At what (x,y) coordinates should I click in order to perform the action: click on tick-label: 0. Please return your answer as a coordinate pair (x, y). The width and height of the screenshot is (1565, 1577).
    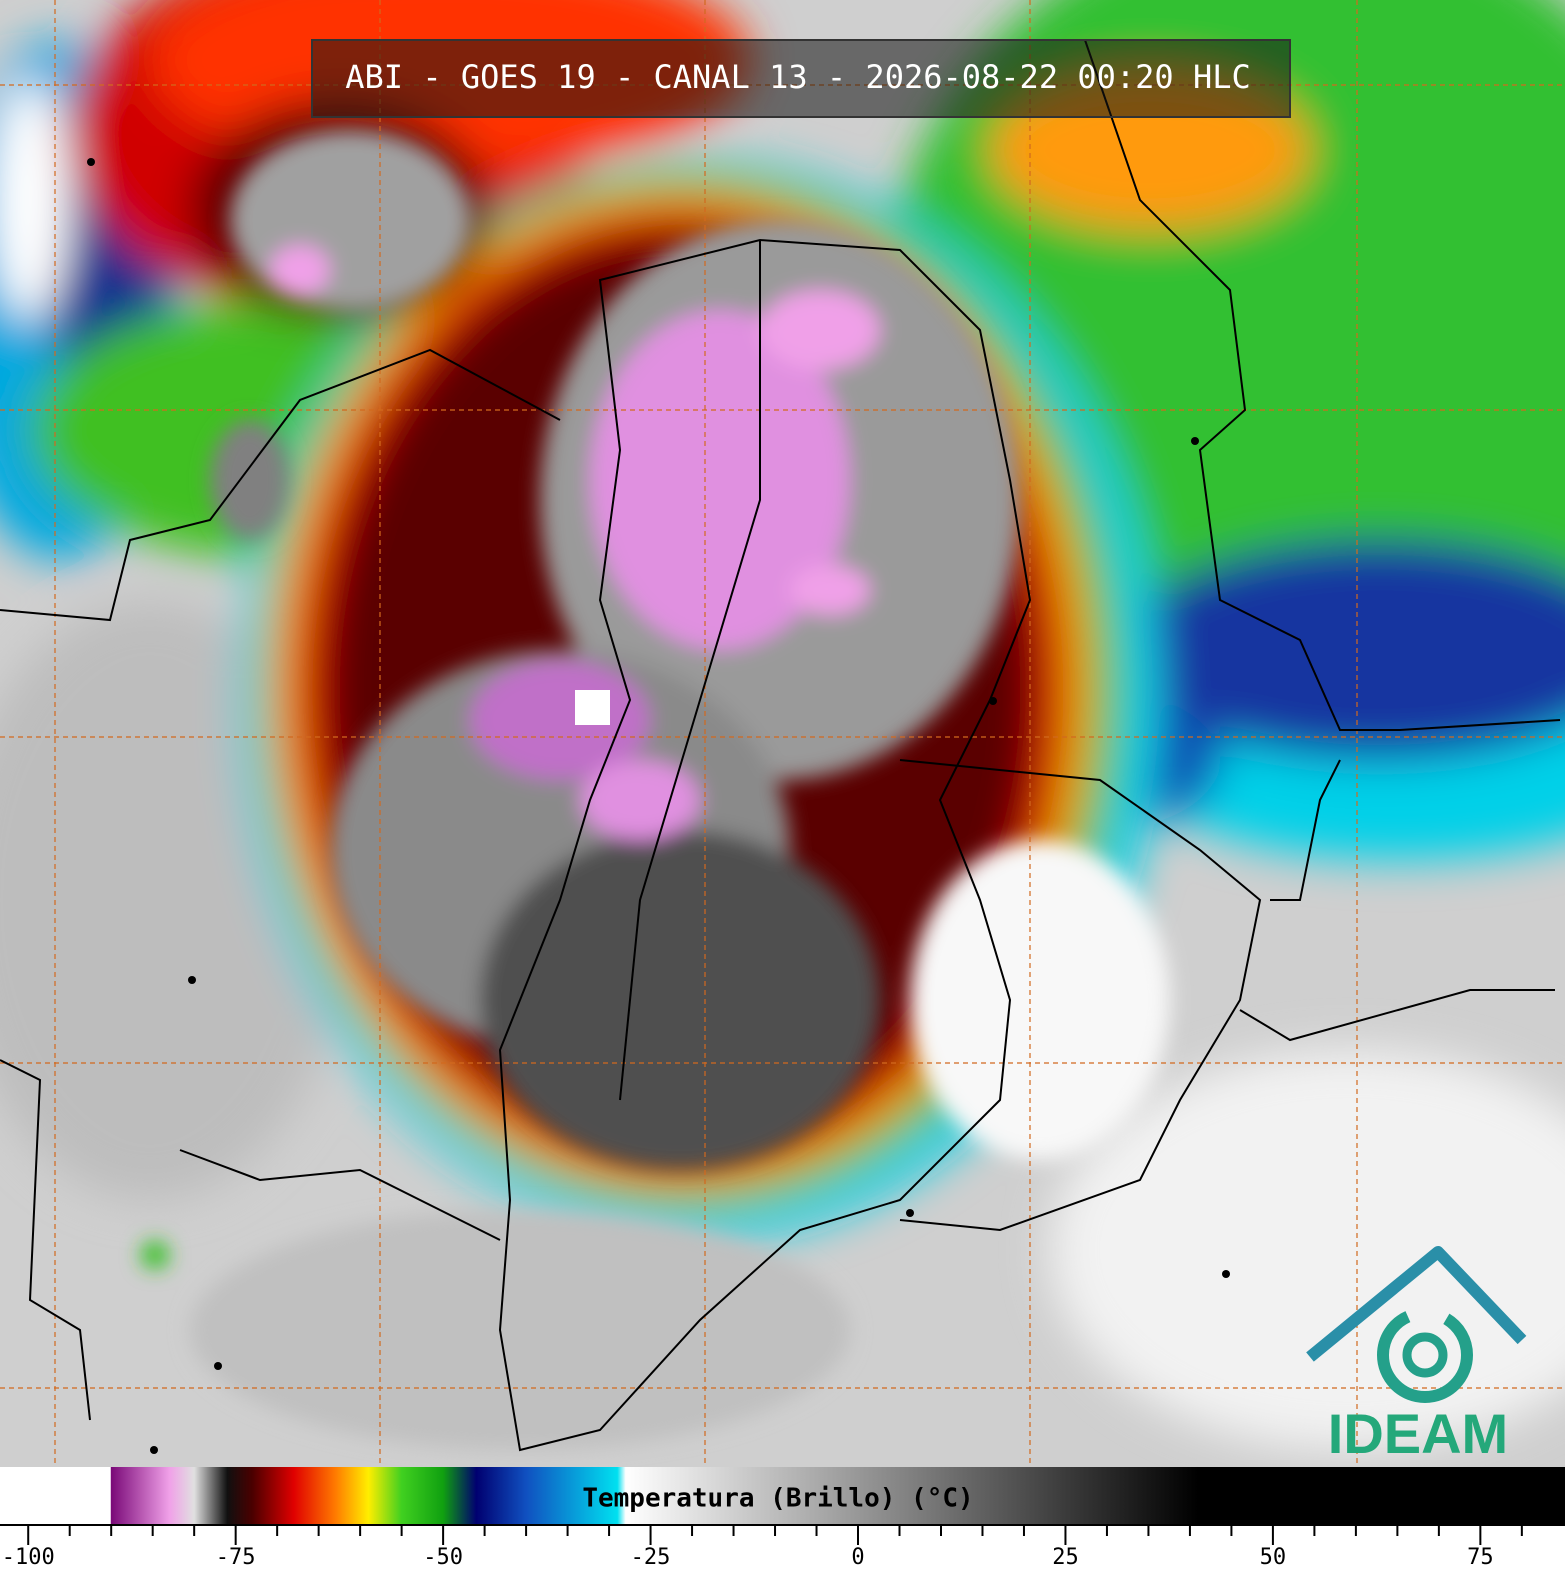
    Looking at the image, I should click on (857, 1557).